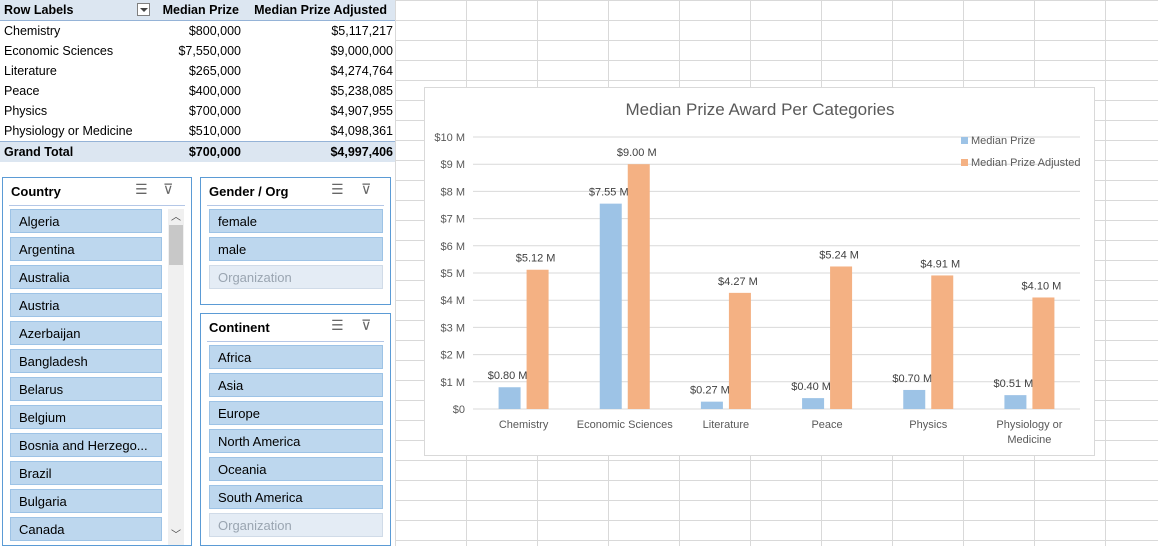 This screenshot has width=1158, height=546. Describe the element at coordinates (296, 413) in the screenshot. I see `slicer-item-continent: Europe` at that location.